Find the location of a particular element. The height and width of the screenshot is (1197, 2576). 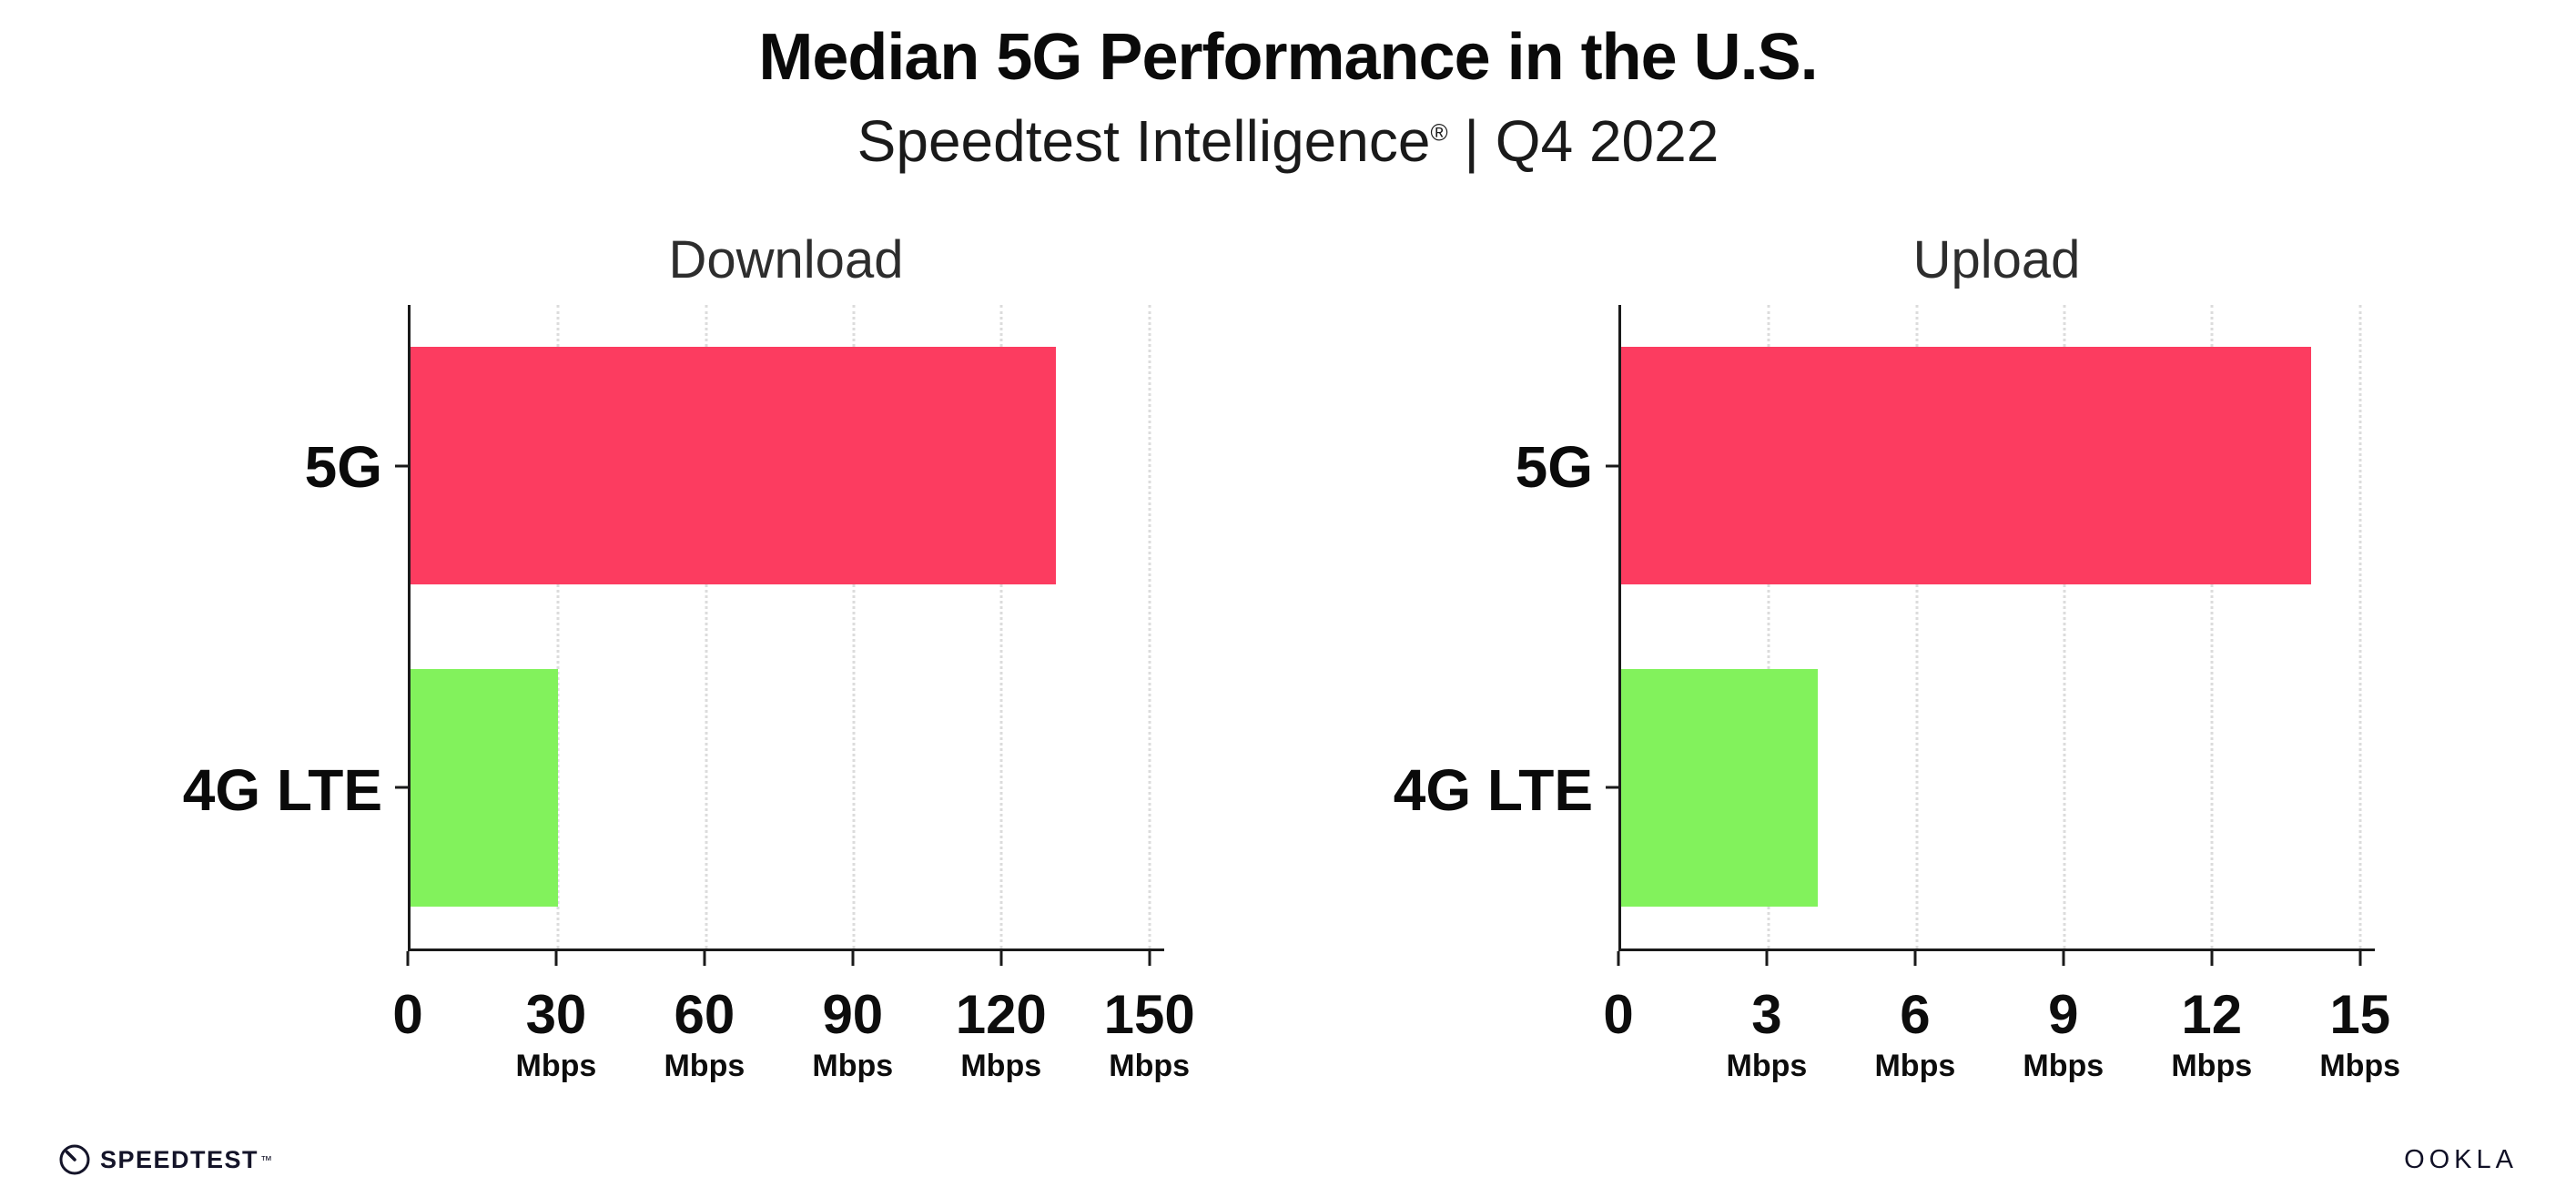

speedtest-gauge-icon is located at coordinates (74, 1159).